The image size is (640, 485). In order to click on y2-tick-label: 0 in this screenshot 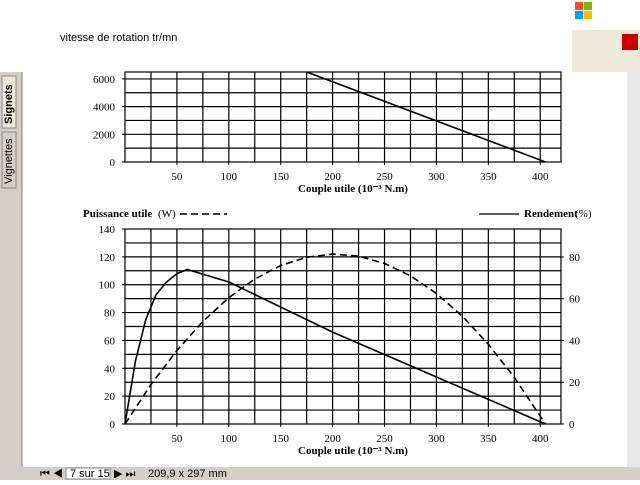, I will do `click(572, 425)`.